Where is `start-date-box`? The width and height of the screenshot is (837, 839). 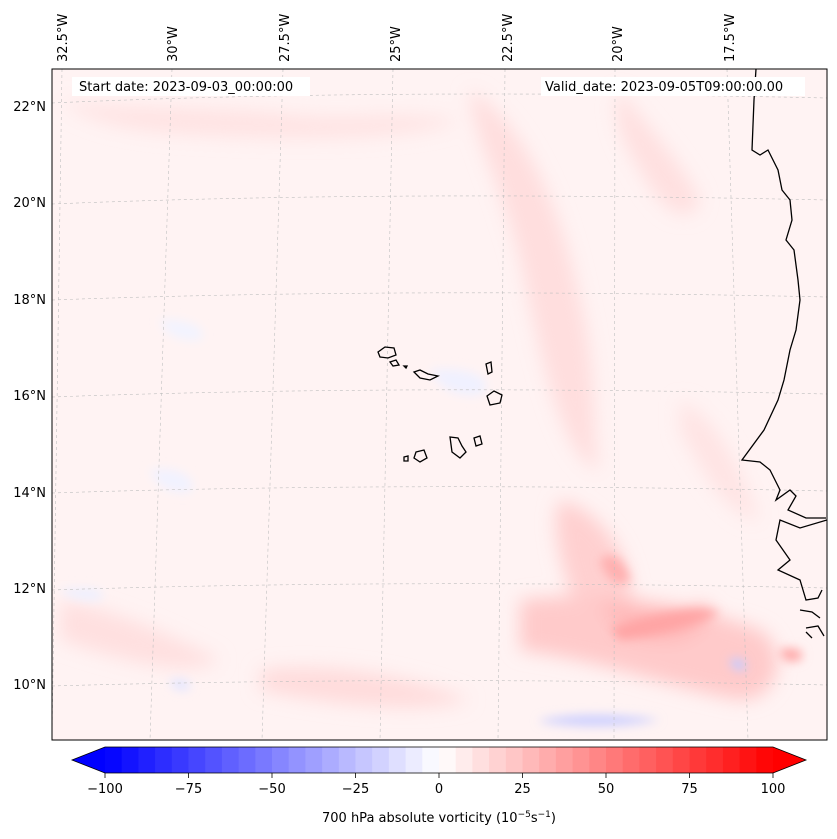
start-date-box is located at coordinates (191, 86).